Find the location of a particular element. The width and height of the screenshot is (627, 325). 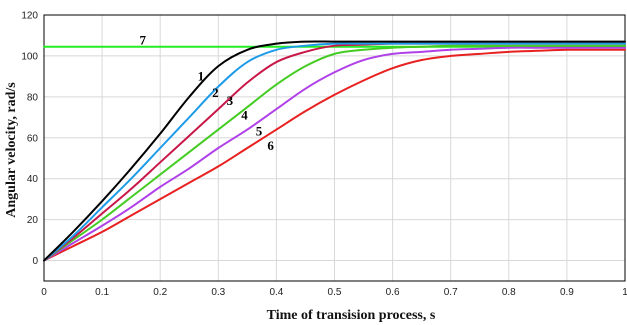

x-tick-label: 0.2 is located at coordinates (160, 292).